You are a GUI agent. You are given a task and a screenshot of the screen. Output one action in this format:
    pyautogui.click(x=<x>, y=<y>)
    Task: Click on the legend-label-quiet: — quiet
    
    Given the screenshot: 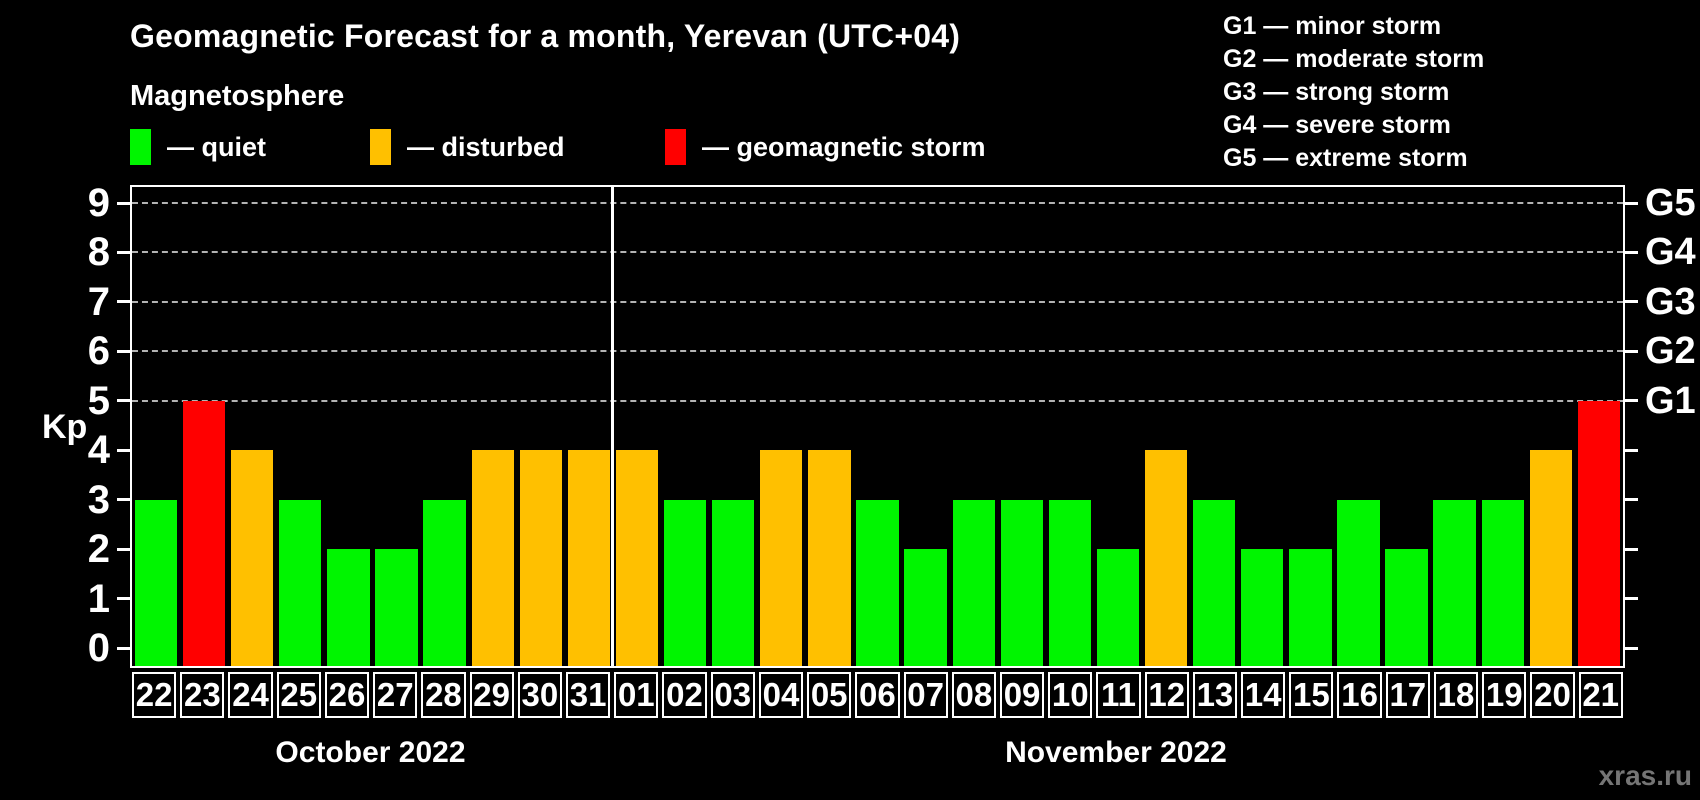 What is the action you would take?
    pyautogui.click(x=216, y=146)
    